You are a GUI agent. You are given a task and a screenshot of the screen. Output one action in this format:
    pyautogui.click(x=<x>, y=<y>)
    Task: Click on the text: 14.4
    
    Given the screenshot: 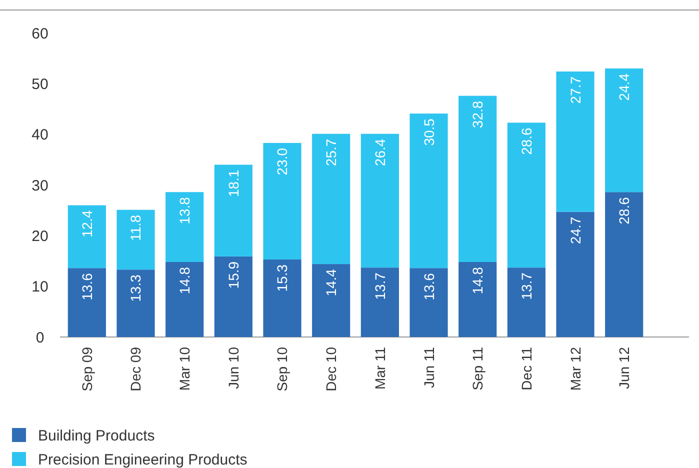 What is the action you would take?
    pyautogui.click(x=331, y=282)
    